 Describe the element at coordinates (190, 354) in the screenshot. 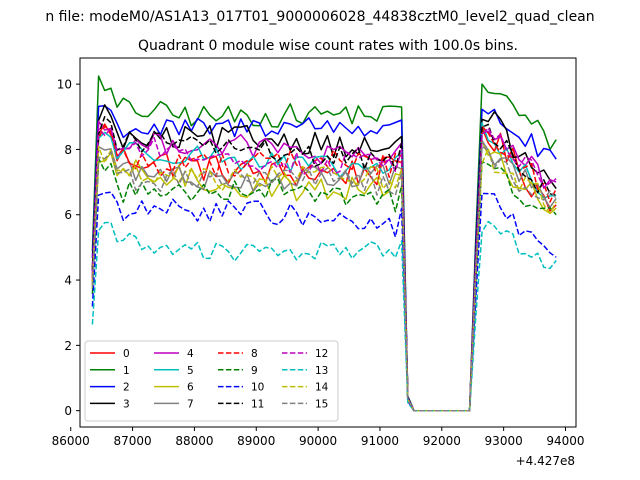

I see `legend-label-4: 4` at that location.